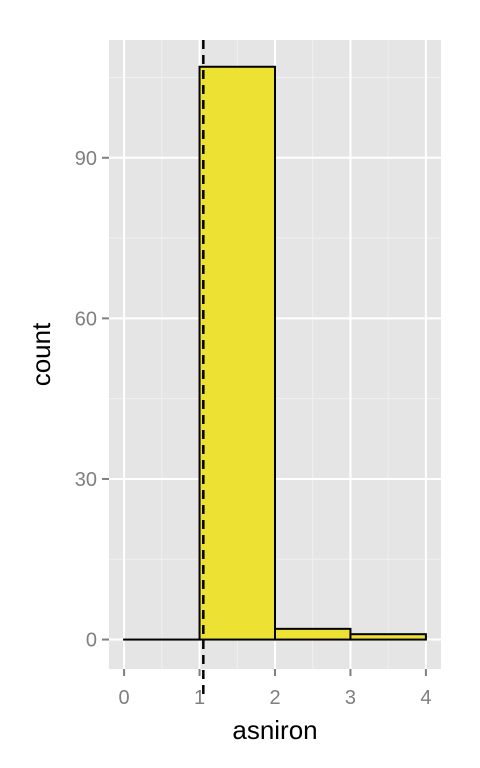 Image resolution: width=480 pixels, height=768 pixels. Describe the element at coordinates (274, 698) in the screenshot. I see `x-tick-label: 2` at that location.